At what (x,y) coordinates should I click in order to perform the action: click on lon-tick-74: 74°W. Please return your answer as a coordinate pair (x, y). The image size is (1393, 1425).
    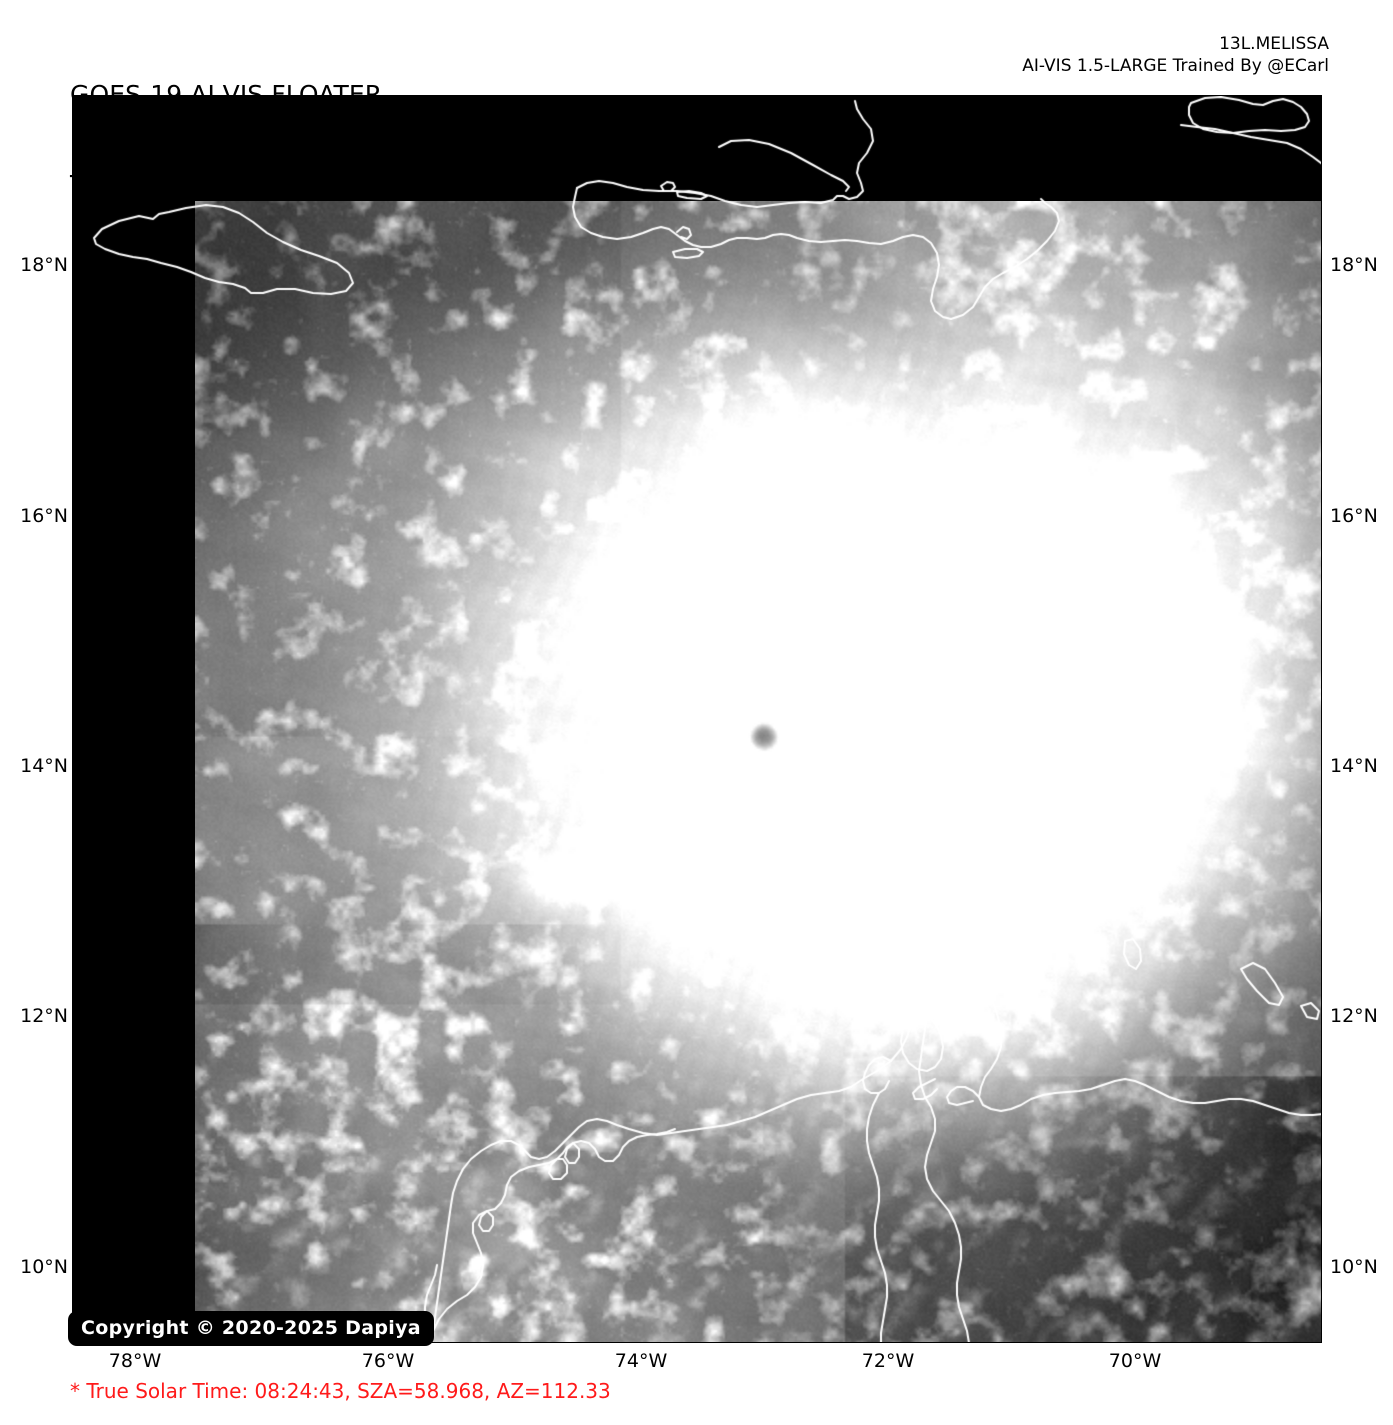
    Looking at the image, I should click on (641, 1361).